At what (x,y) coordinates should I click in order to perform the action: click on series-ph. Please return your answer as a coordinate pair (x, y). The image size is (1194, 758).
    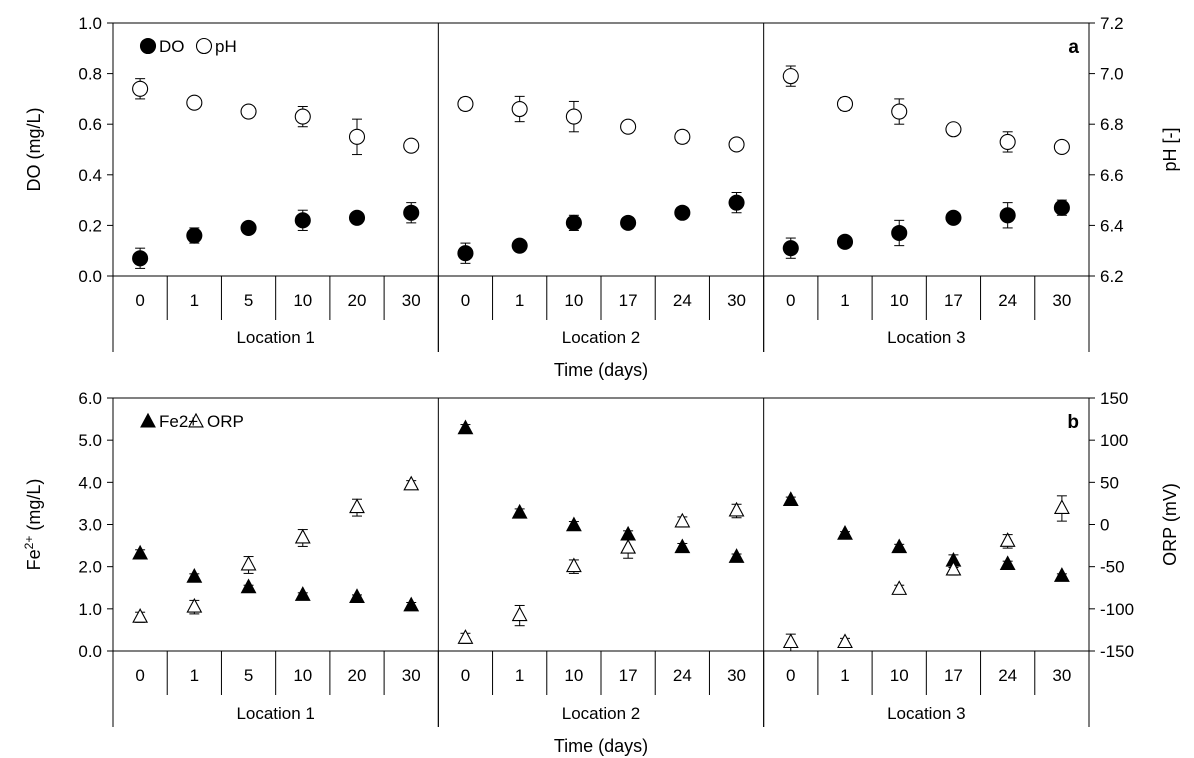
    Looking at the image, I should click on (601, 110).